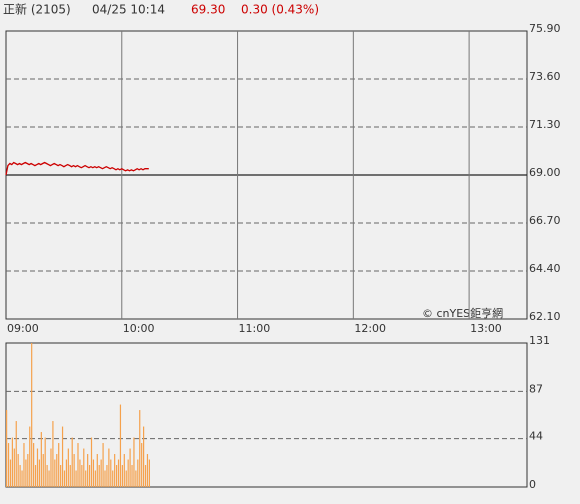  I want to click on y-tick-label: 69.00, so click(545, 172).